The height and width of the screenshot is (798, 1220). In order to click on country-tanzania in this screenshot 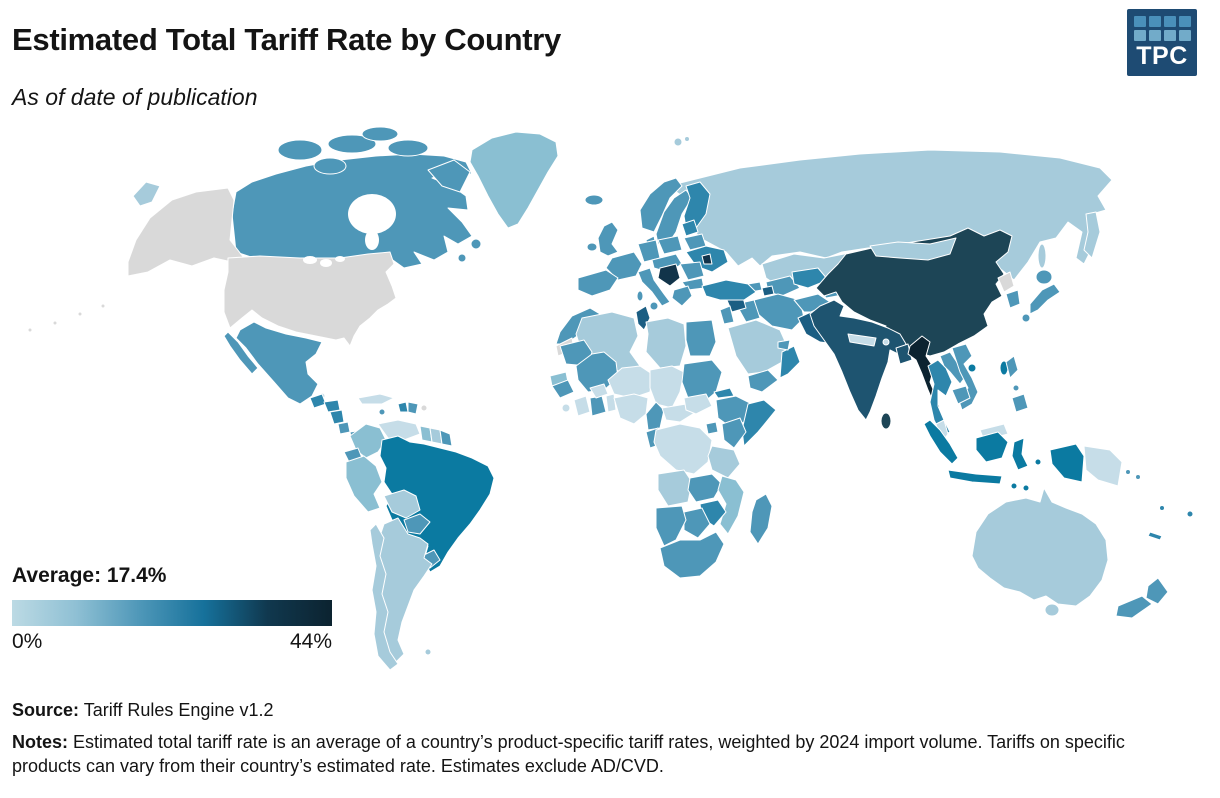, I will do `click(724, 462)`.